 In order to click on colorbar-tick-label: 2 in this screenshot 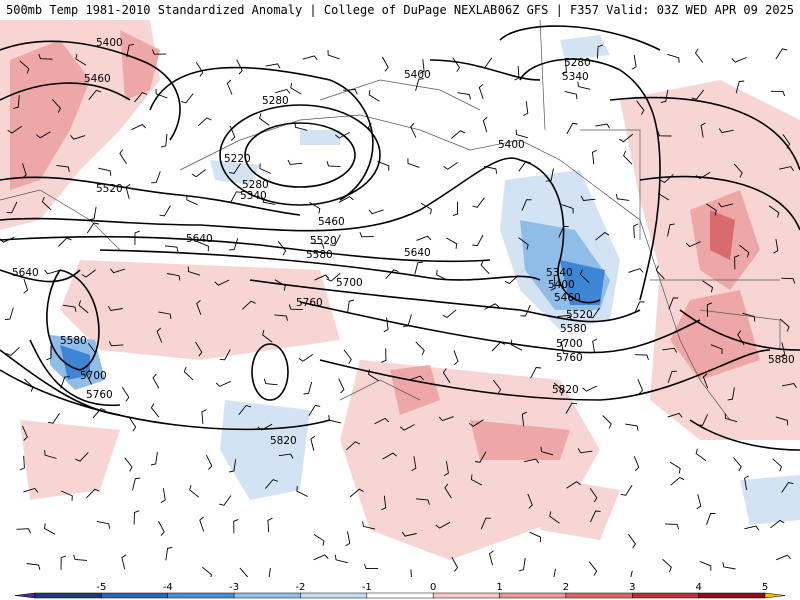, I will do `click(566, 587)`.